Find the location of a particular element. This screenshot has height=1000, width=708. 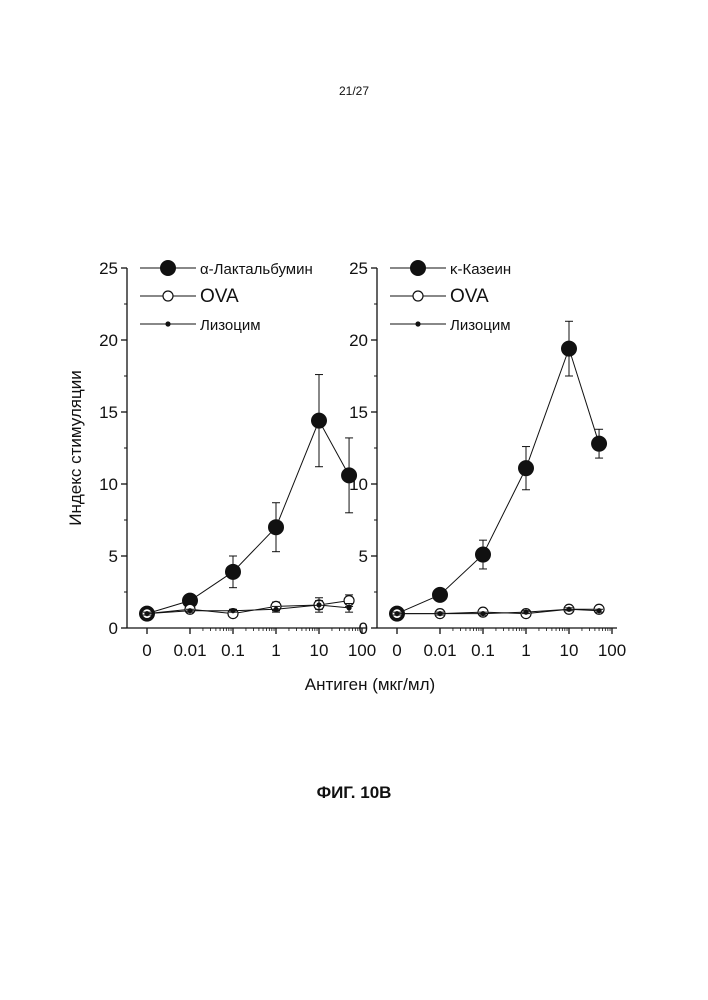

panel-1-x-tick-label: 0.1 is located at coordinates (233, 650).